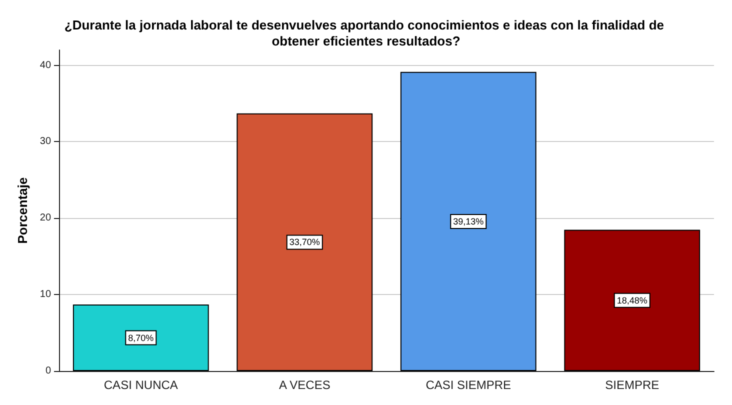  What do you see at coordinates (46, 65) in the screenshot?
I see `y-tick-label: 40` at bounding box center [46, 65].